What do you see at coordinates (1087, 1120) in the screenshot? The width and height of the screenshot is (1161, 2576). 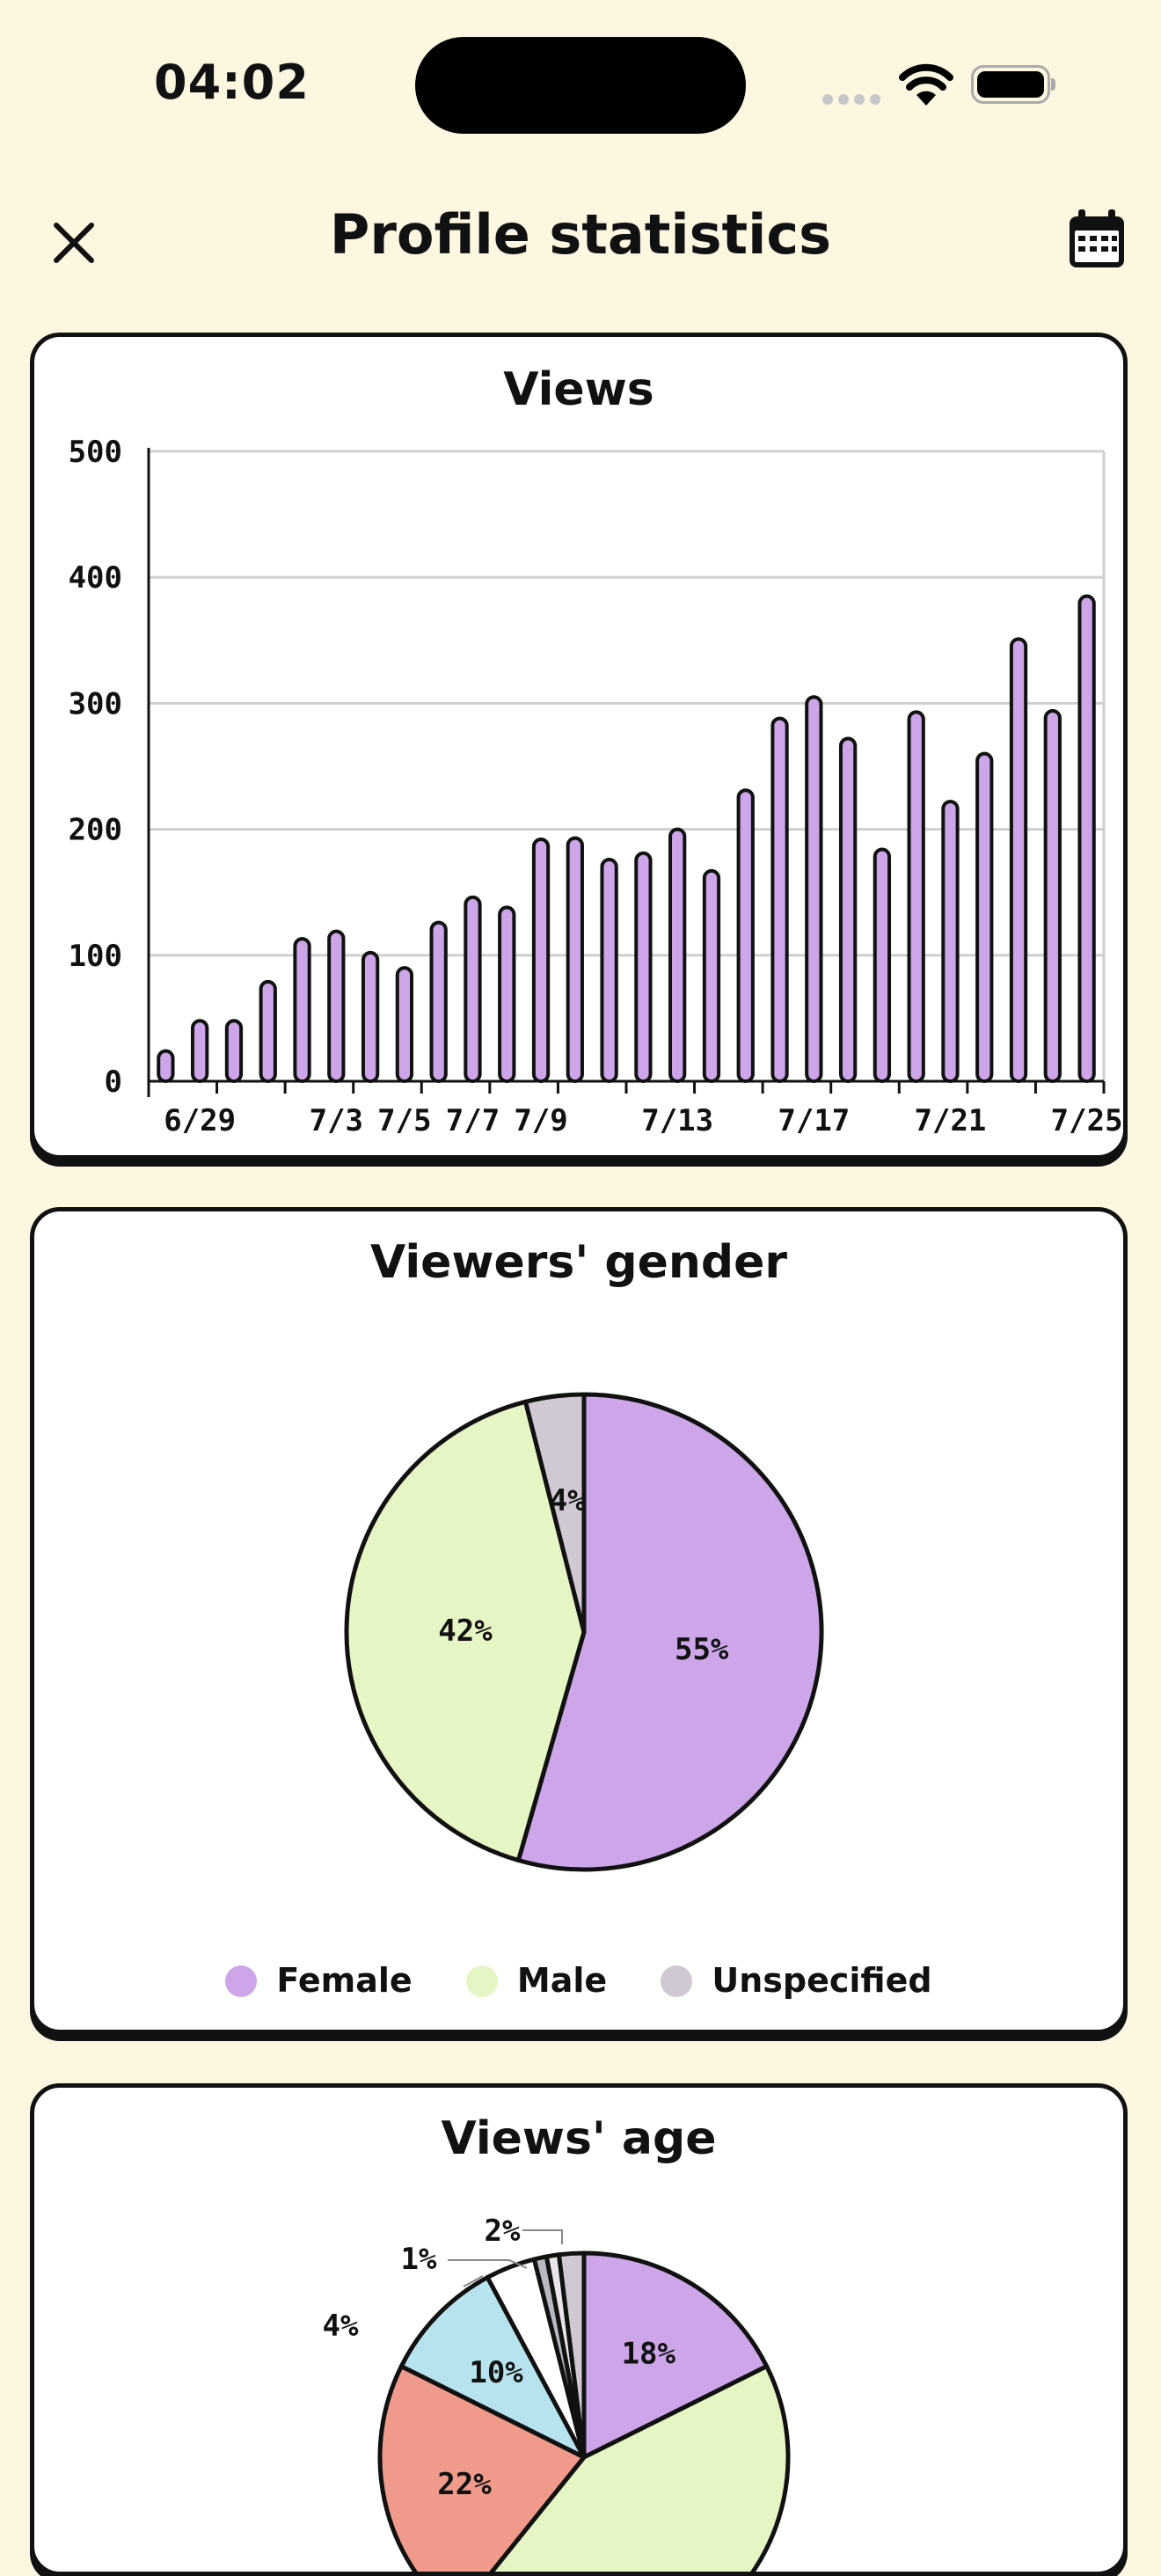 I see `x-tick-label: 7/25` at bounding box center [1087, 1120].